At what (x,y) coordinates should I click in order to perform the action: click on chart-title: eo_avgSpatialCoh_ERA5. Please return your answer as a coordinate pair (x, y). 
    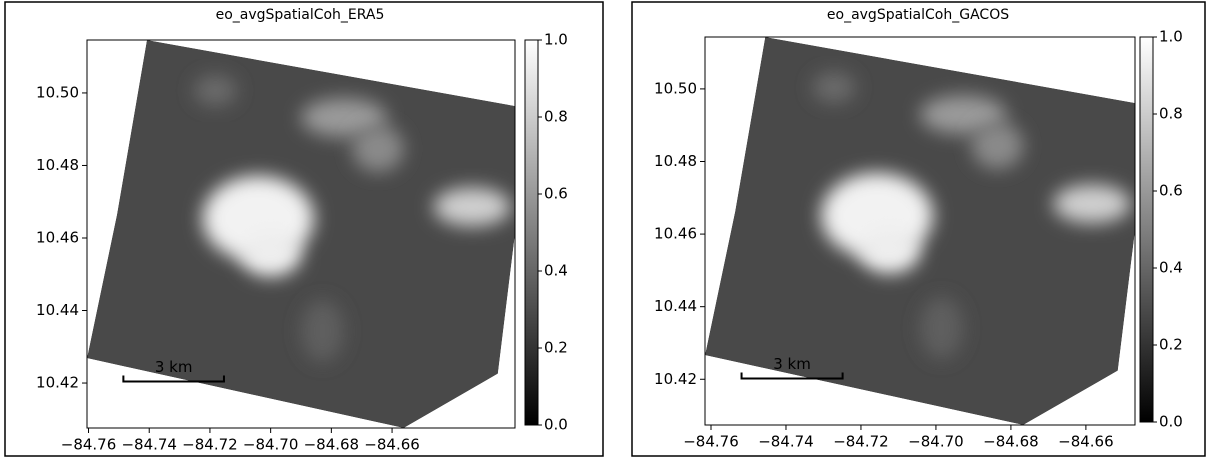
    Looking at the image, I should click on (300, 15).